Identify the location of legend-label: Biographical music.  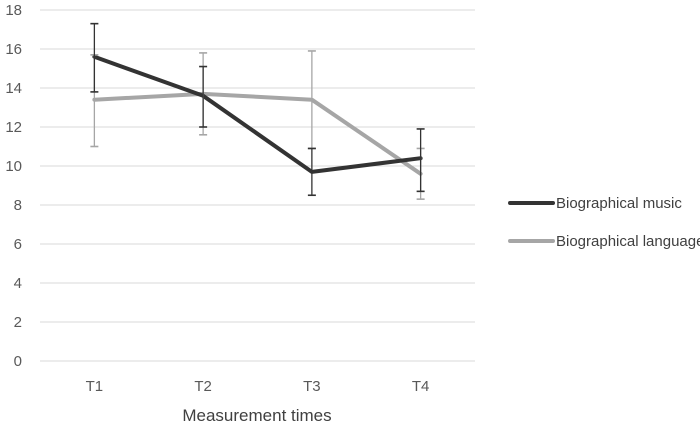
(619, 203).